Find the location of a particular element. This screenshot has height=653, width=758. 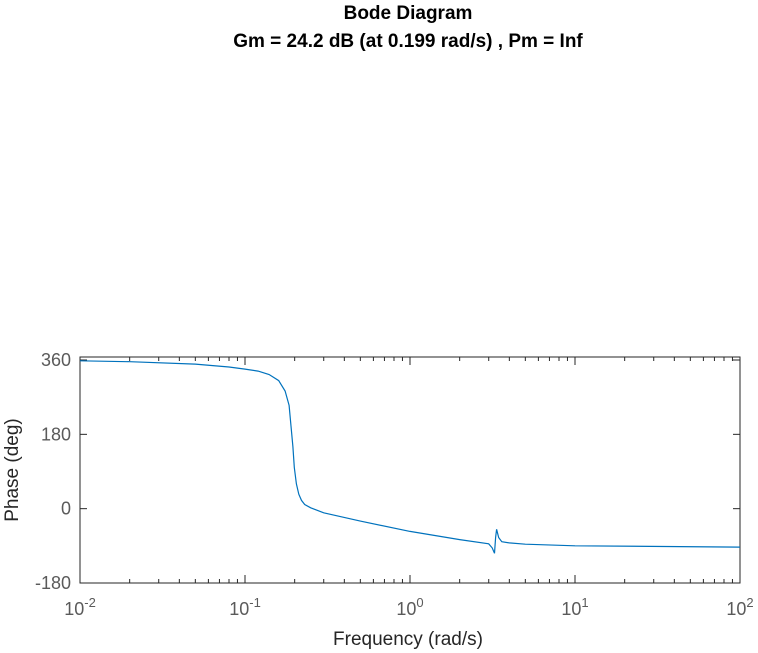

y-axis-label: Phase (deg) is located at coordinates (12, 470).